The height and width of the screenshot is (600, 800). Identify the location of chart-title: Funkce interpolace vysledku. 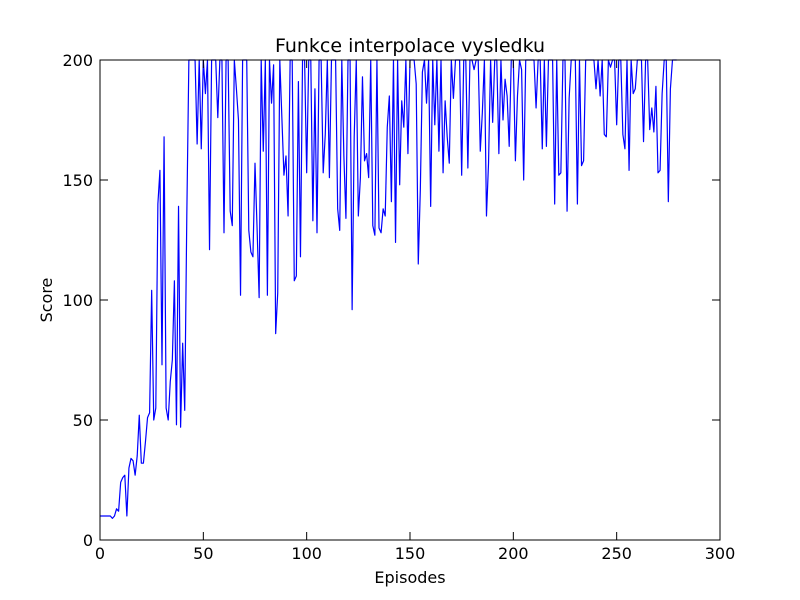
(410, 46).